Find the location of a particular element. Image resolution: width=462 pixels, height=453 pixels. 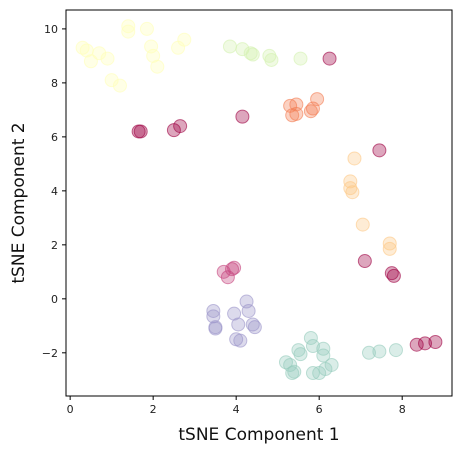

y-tick-label: 6 is located at coordinates (54, 137).